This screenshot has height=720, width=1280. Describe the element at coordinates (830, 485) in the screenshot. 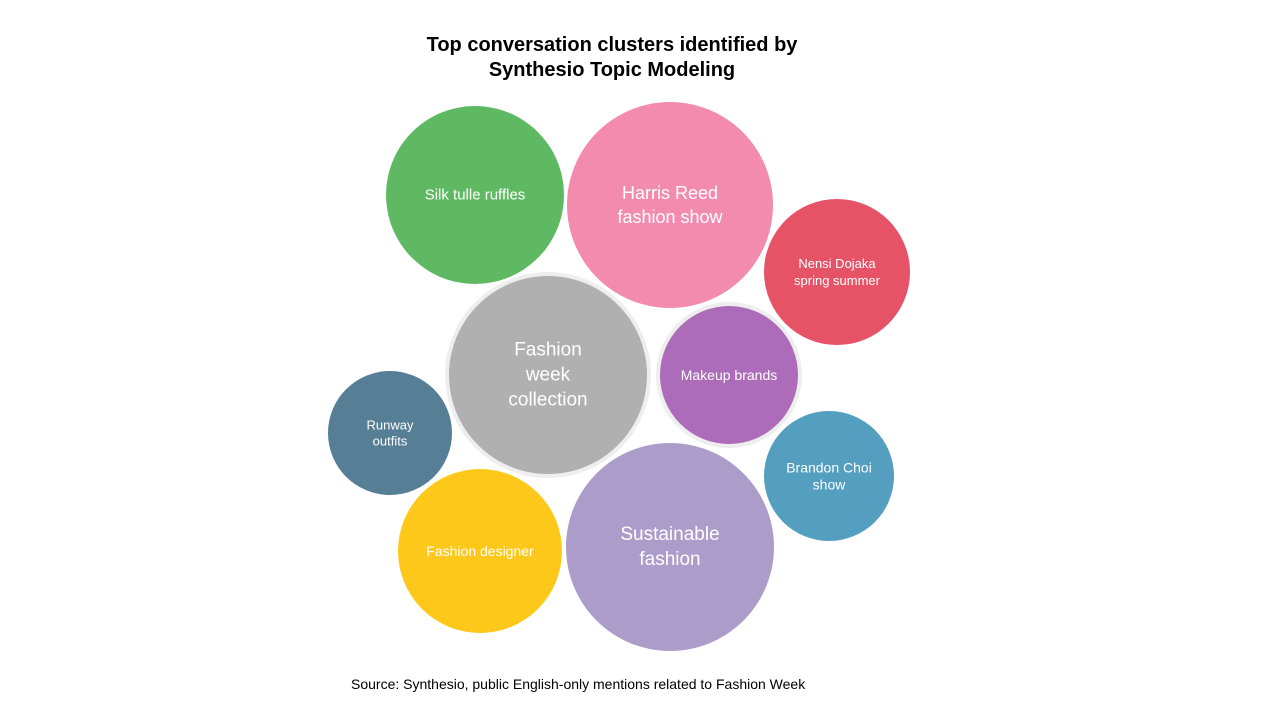

I see `bubble-label: show` at that location.